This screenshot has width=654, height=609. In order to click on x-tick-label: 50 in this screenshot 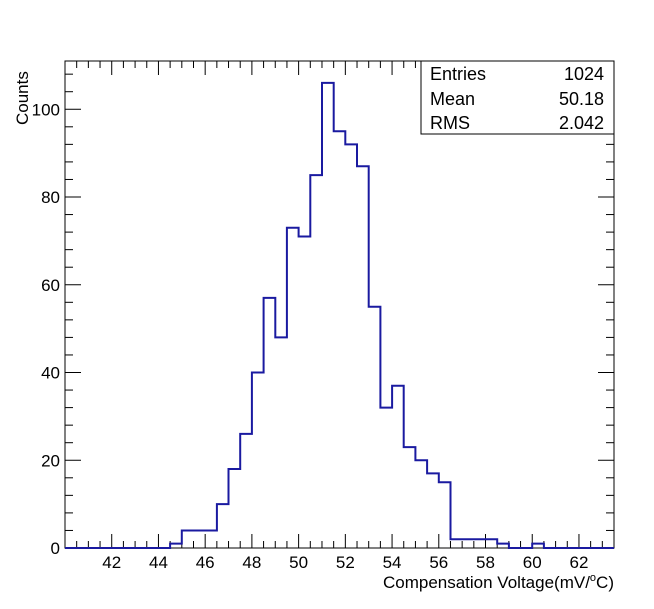, I will do `click(298, 562)`.